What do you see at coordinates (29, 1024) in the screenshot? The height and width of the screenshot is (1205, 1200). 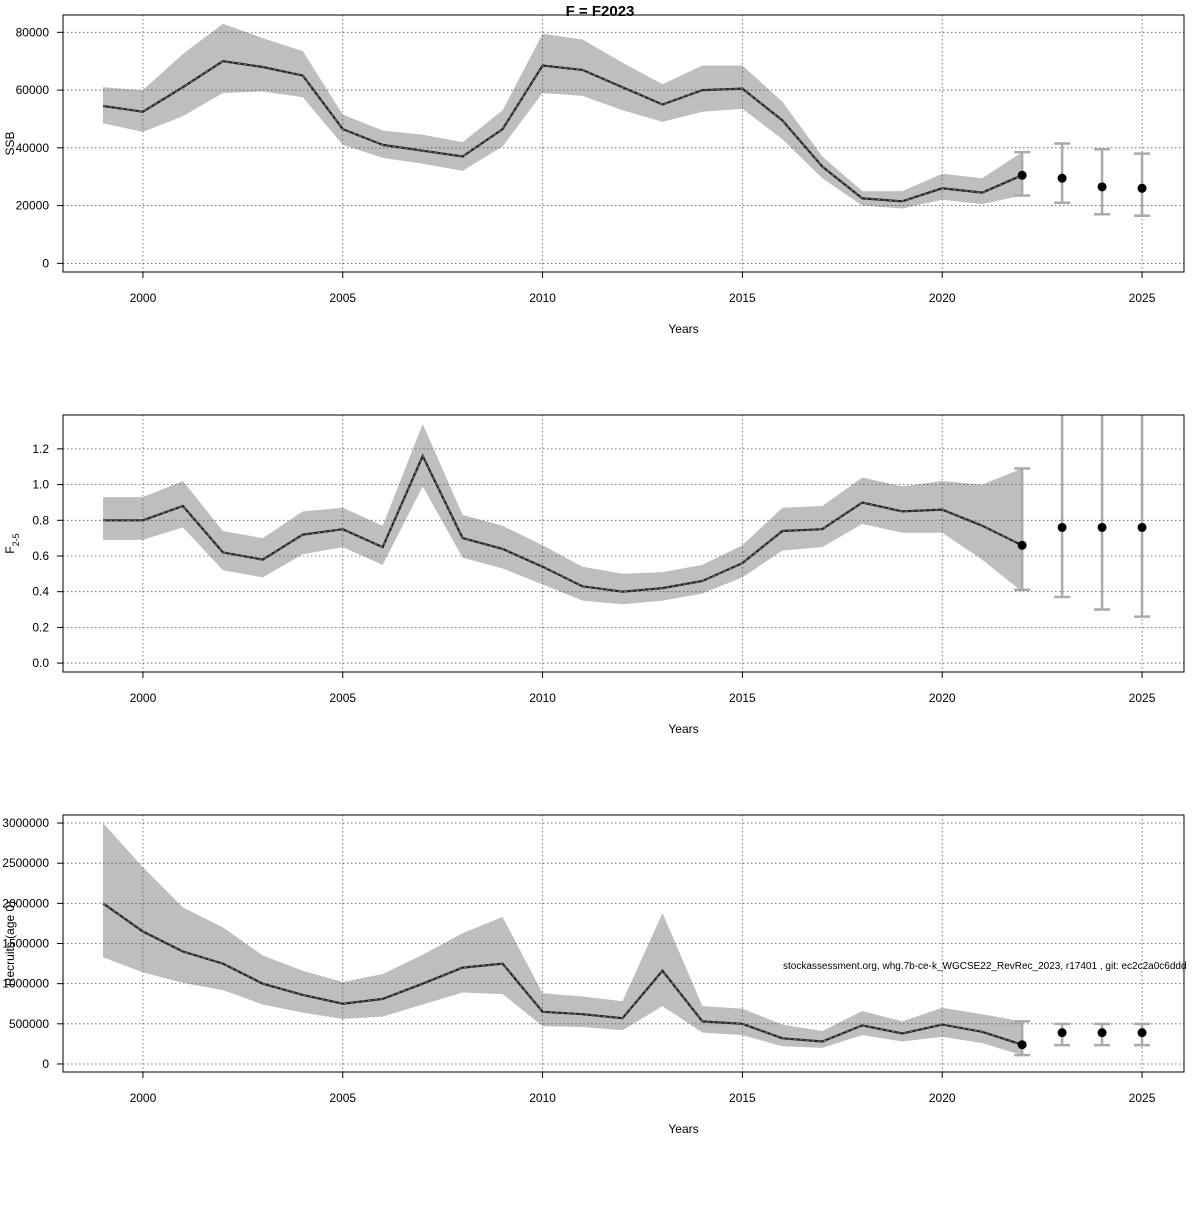 I see `y-tick-label: 500000` at bounding box center [29, 1024].